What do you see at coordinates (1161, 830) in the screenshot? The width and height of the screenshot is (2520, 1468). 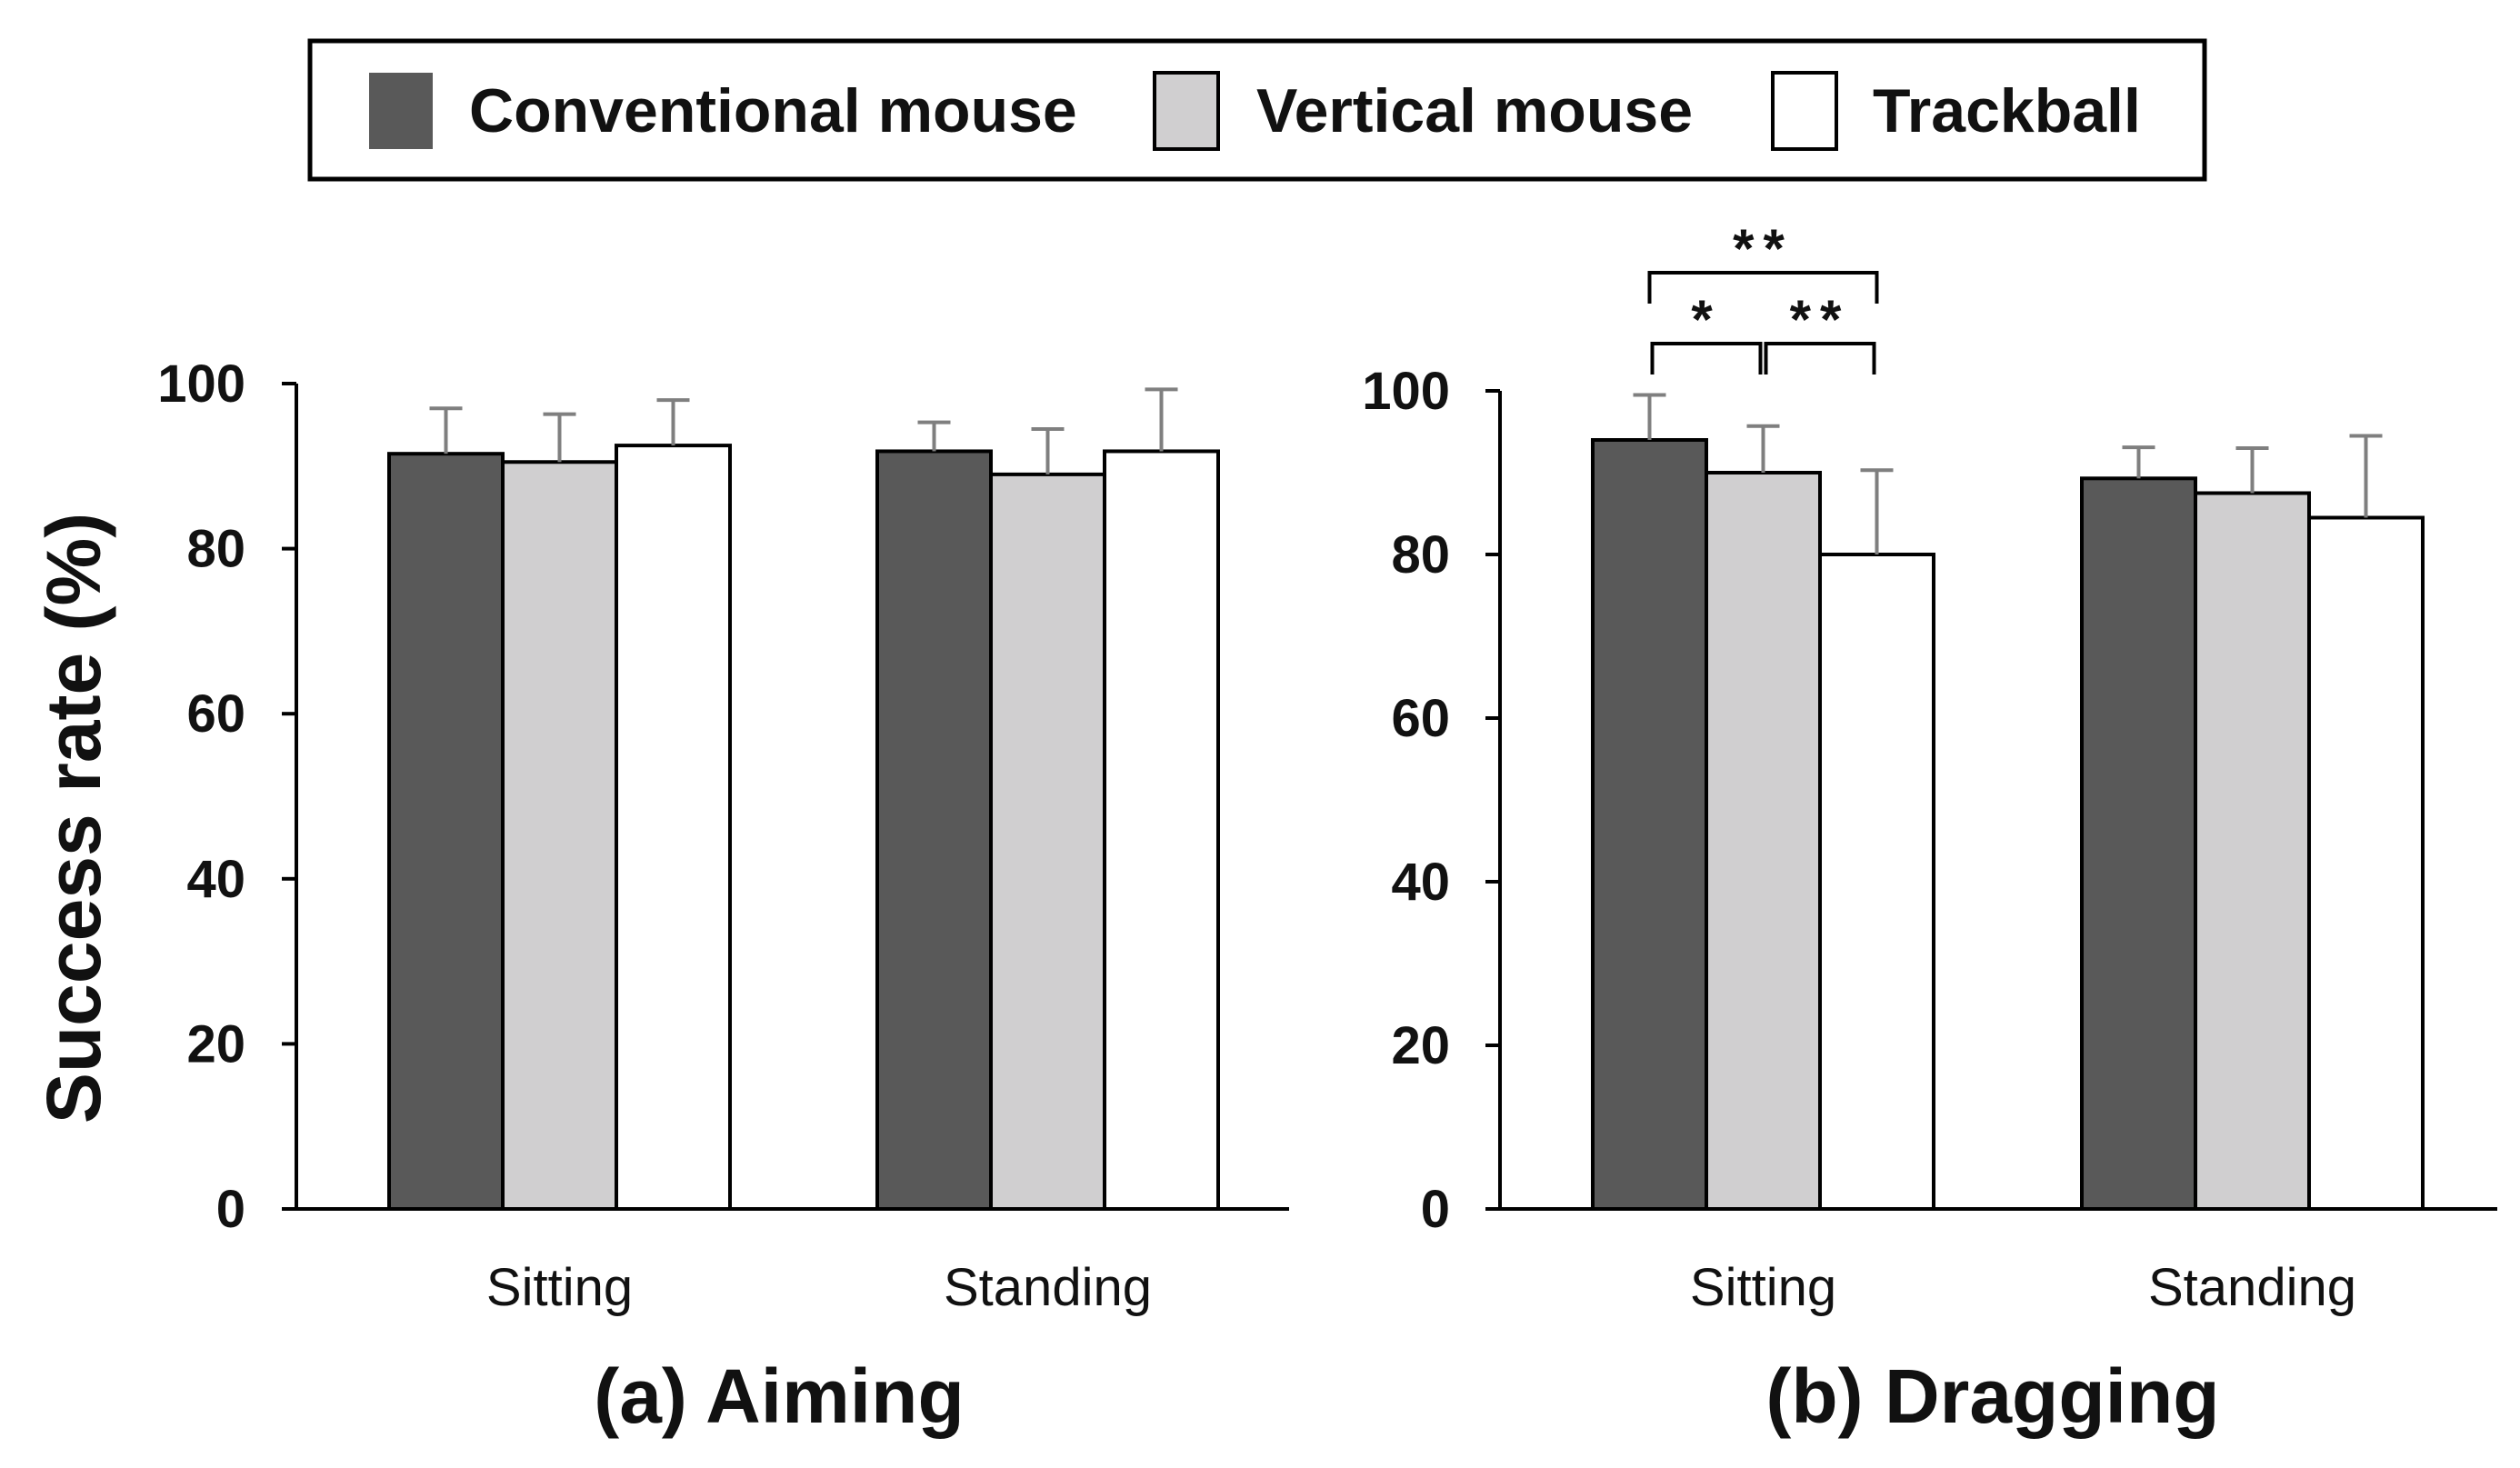 I see `aiming-bar-standing-trackball` at bounding box center [1161, 830].